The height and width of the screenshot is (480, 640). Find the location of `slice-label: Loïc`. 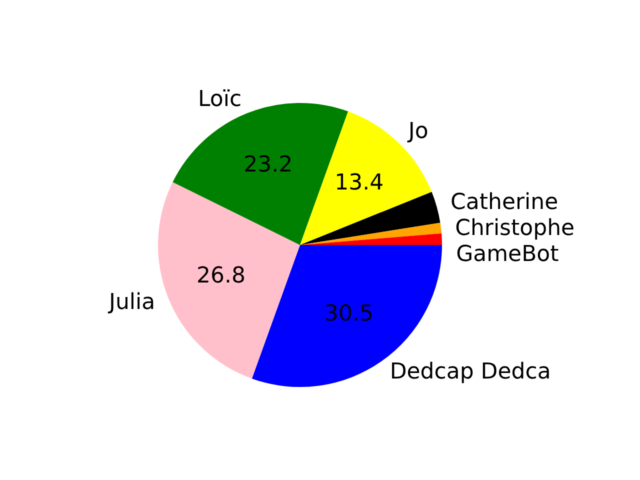

slice-label: Loïc is located at coordinates (220, 99).